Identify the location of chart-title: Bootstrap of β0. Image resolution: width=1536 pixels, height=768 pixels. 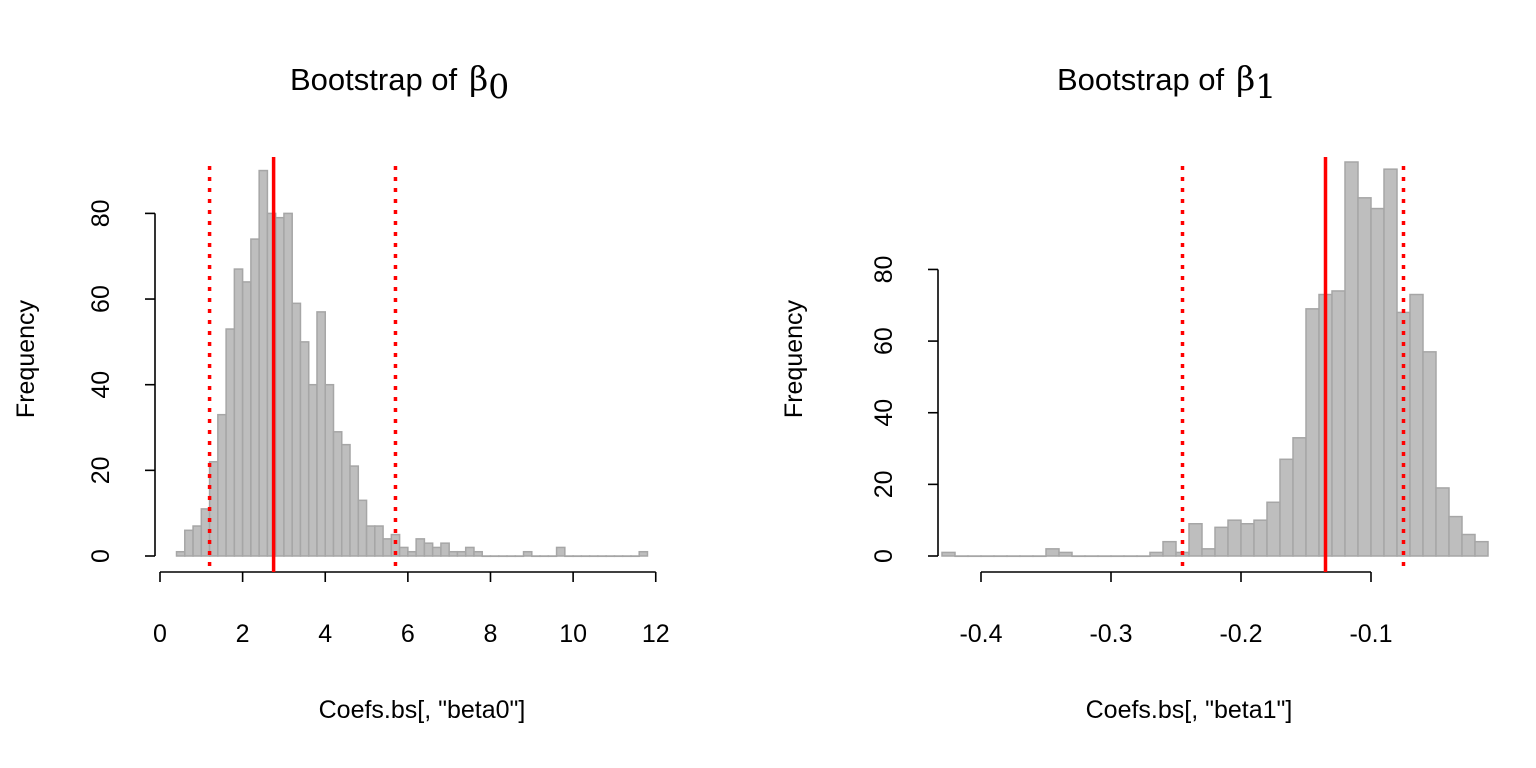
(399, 82).